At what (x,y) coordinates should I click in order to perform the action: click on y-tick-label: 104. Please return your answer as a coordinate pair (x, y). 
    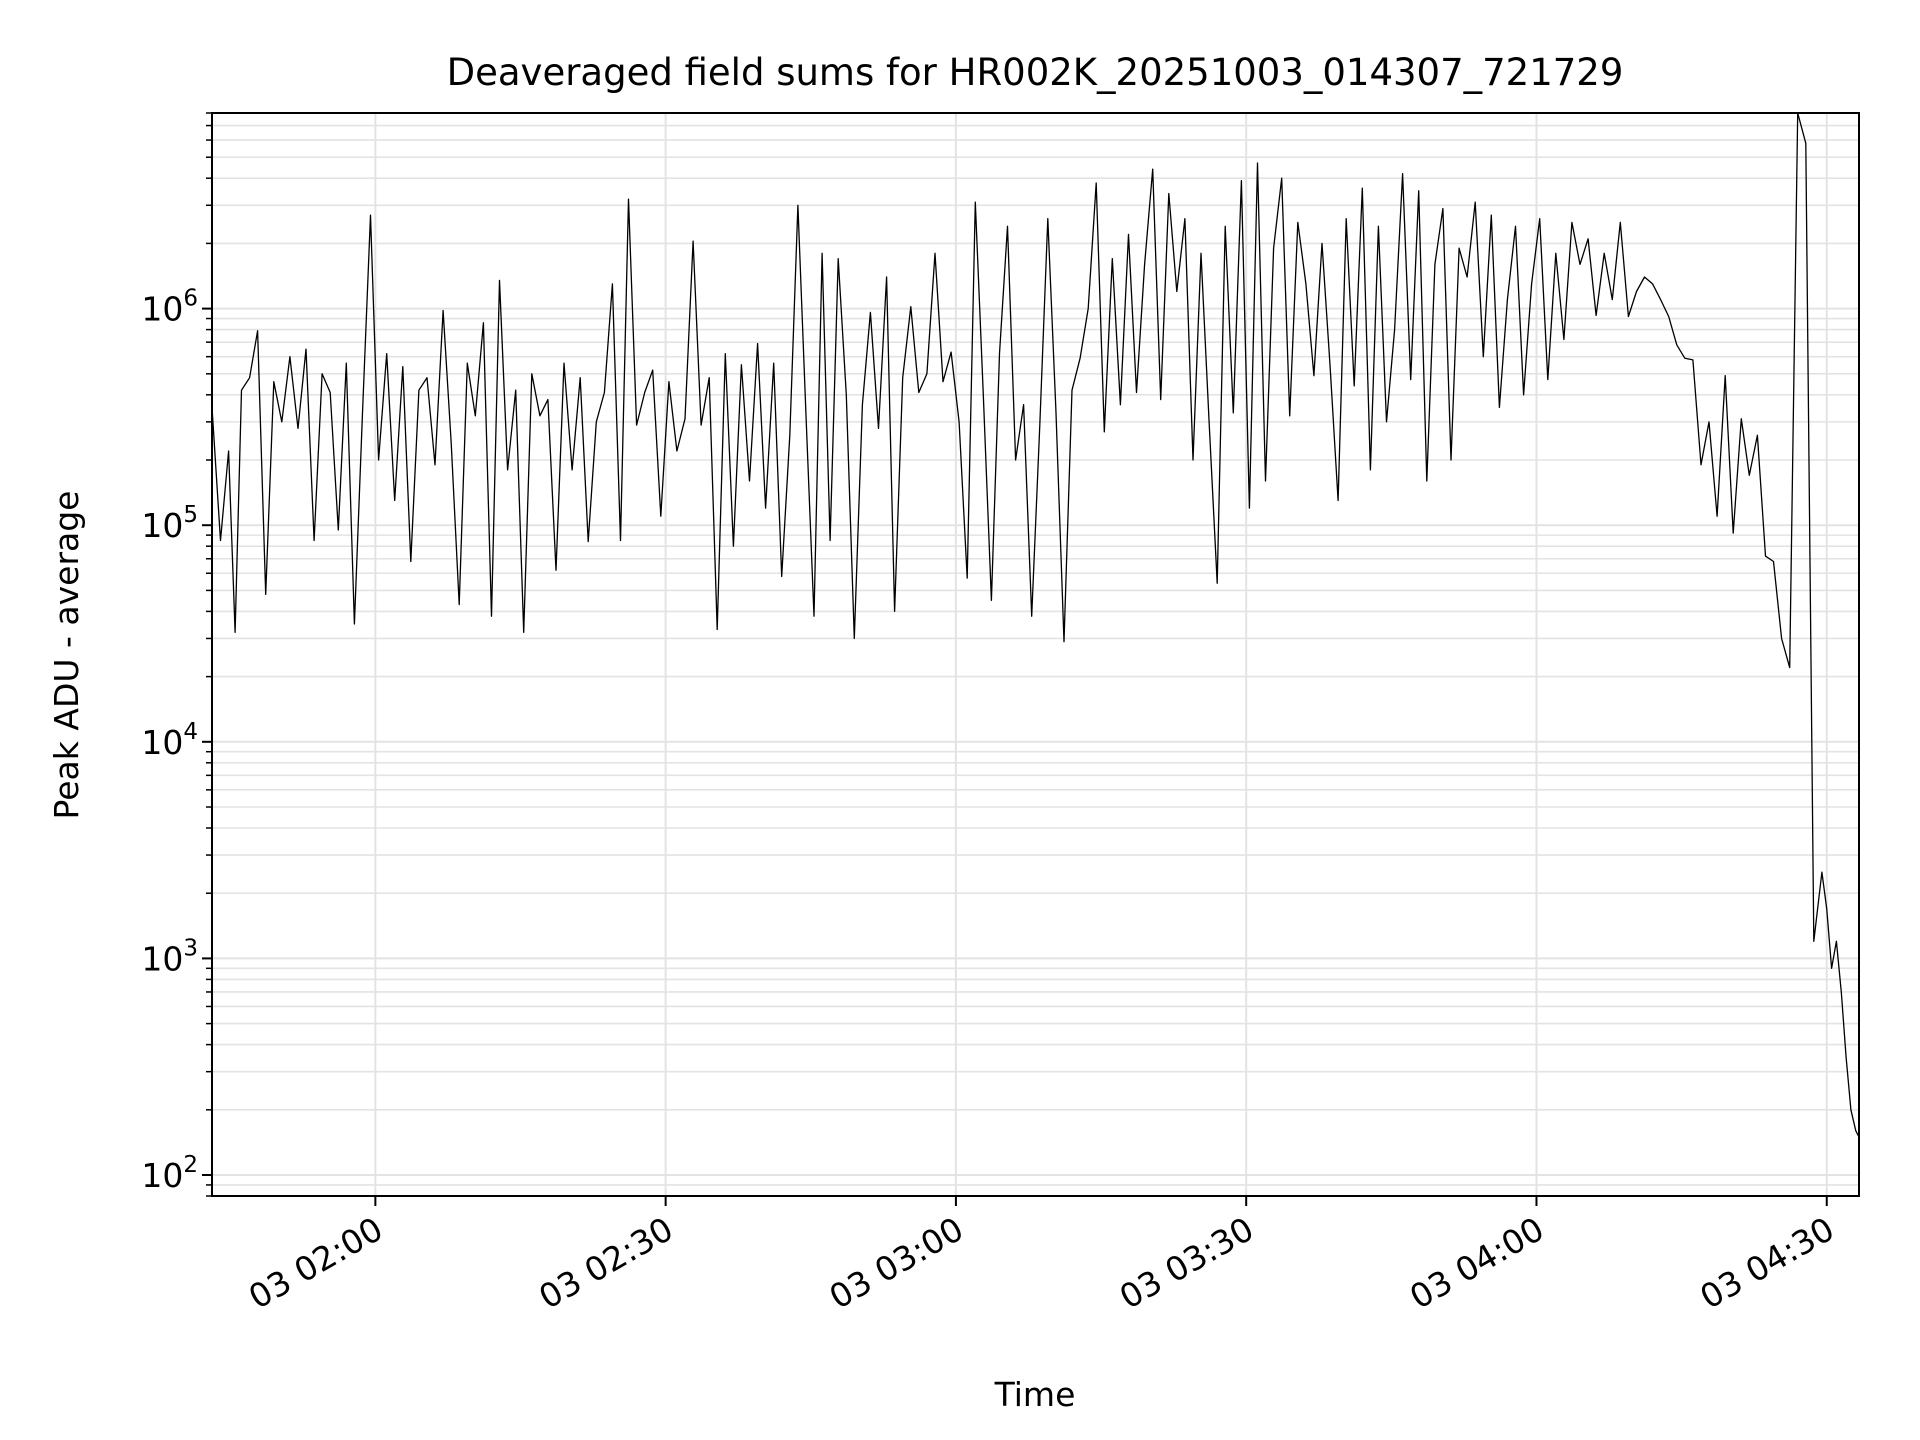
    Looking at the image, I should click on (169, 740).